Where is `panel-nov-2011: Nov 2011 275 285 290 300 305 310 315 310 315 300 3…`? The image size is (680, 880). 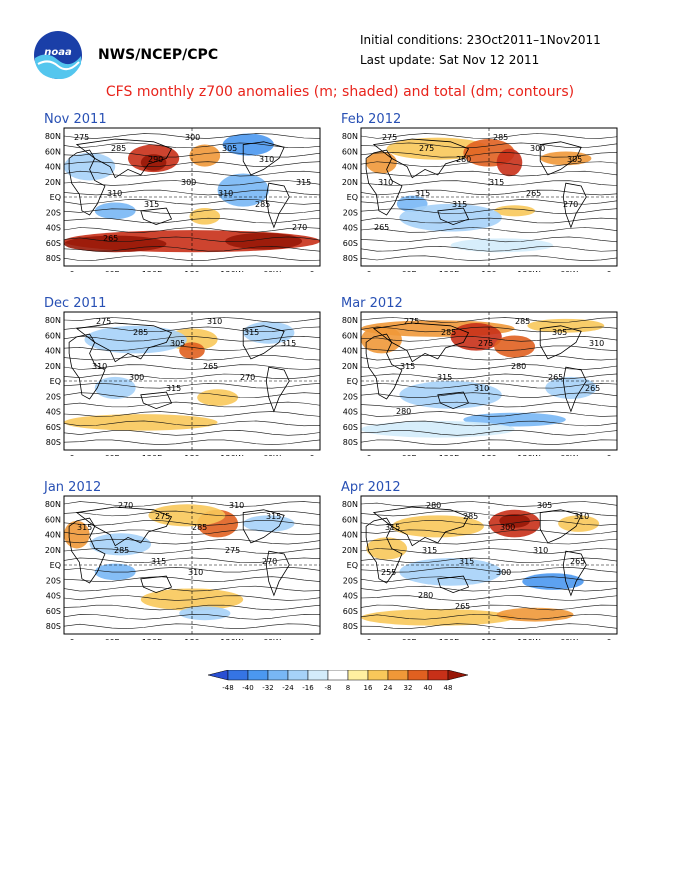 panel-nov-2011: Nov 2011 275 285 290 300 305 310 315 310 315 300 3… is located at coordinates (200, 192).